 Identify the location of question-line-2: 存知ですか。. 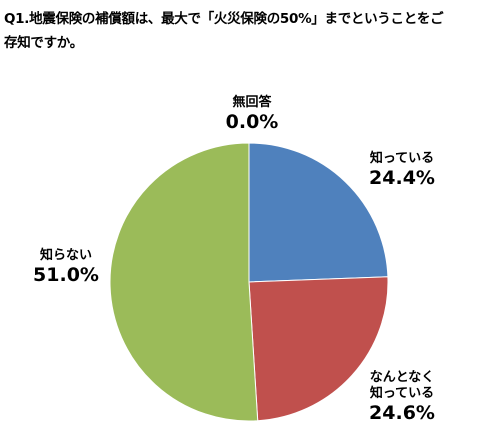
(43, 43).